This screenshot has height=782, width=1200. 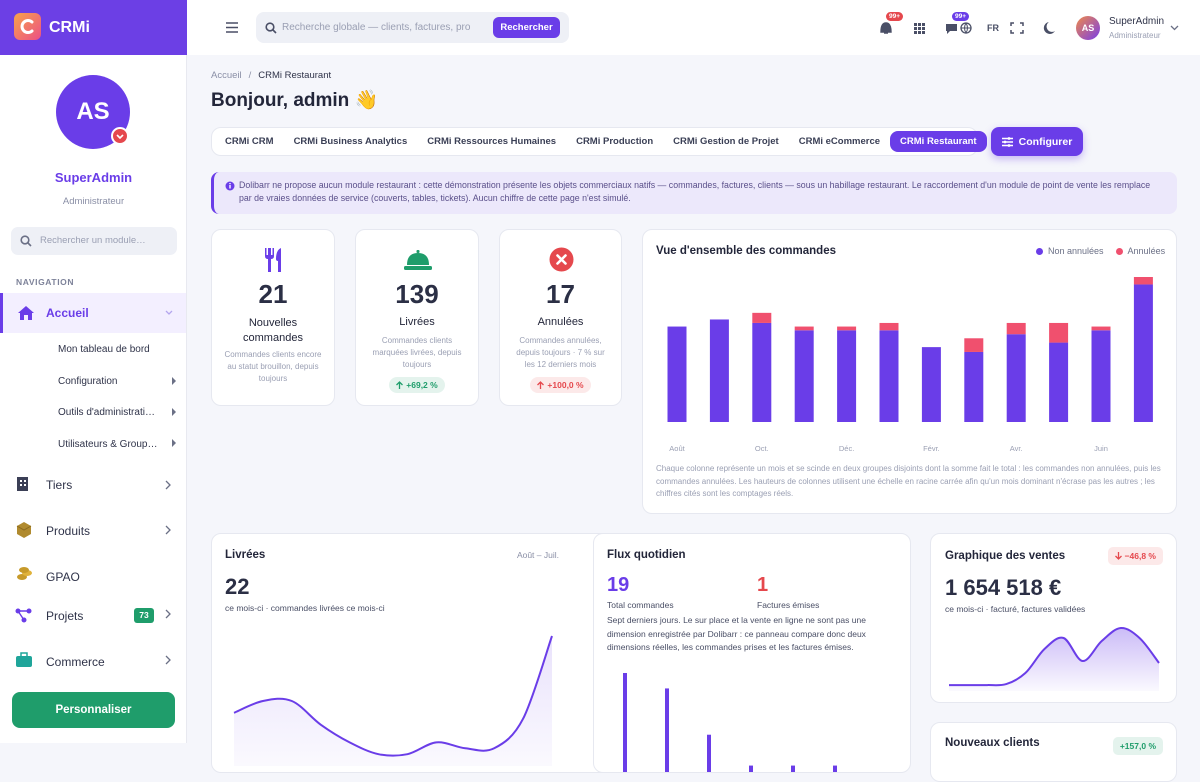 What do you see at coordinates (762, 448) in the screenshot?
I see `x-tick-label: Oct.` at bounding box center [762, 448].